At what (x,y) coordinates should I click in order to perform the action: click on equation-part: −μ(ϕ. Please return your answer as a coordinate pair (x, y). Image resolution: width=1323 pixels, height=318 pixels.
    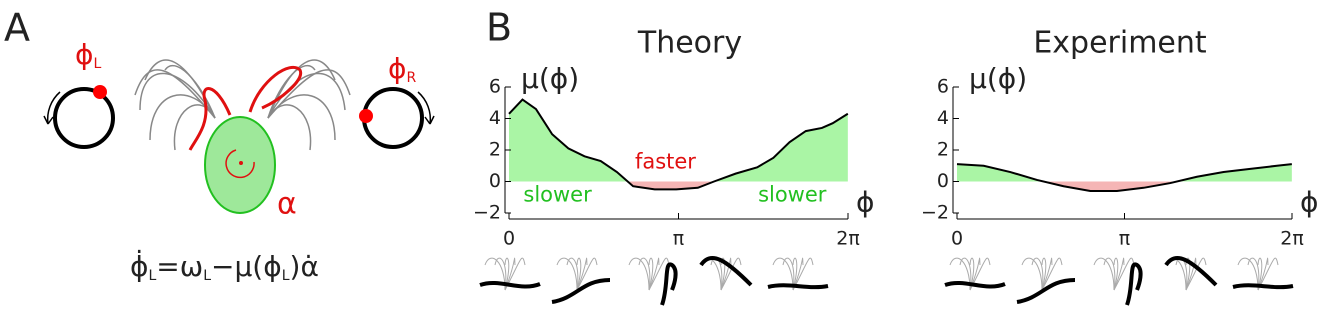
    Looking at the image, I should click on (246, 266).